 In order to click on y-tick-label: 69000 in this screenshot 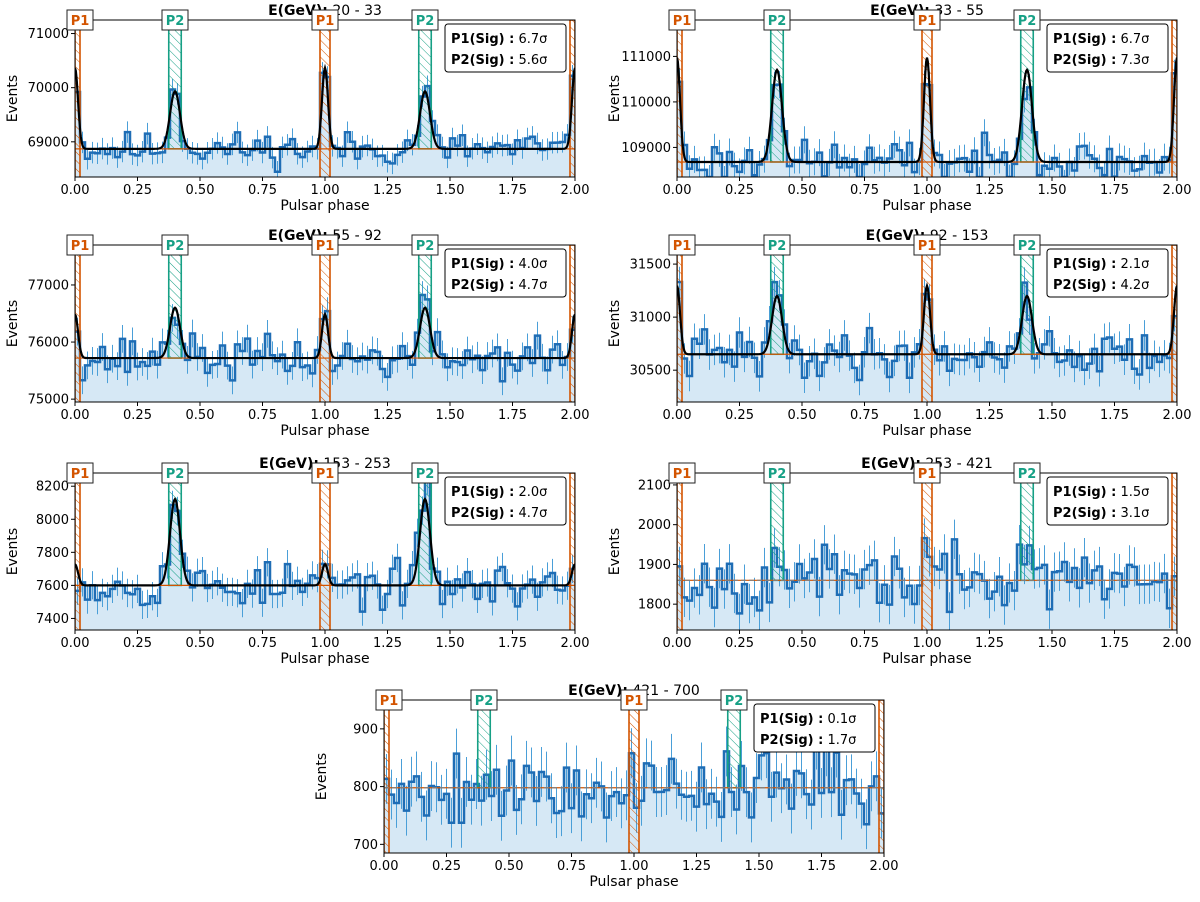, I will do `click(48, 142)`.